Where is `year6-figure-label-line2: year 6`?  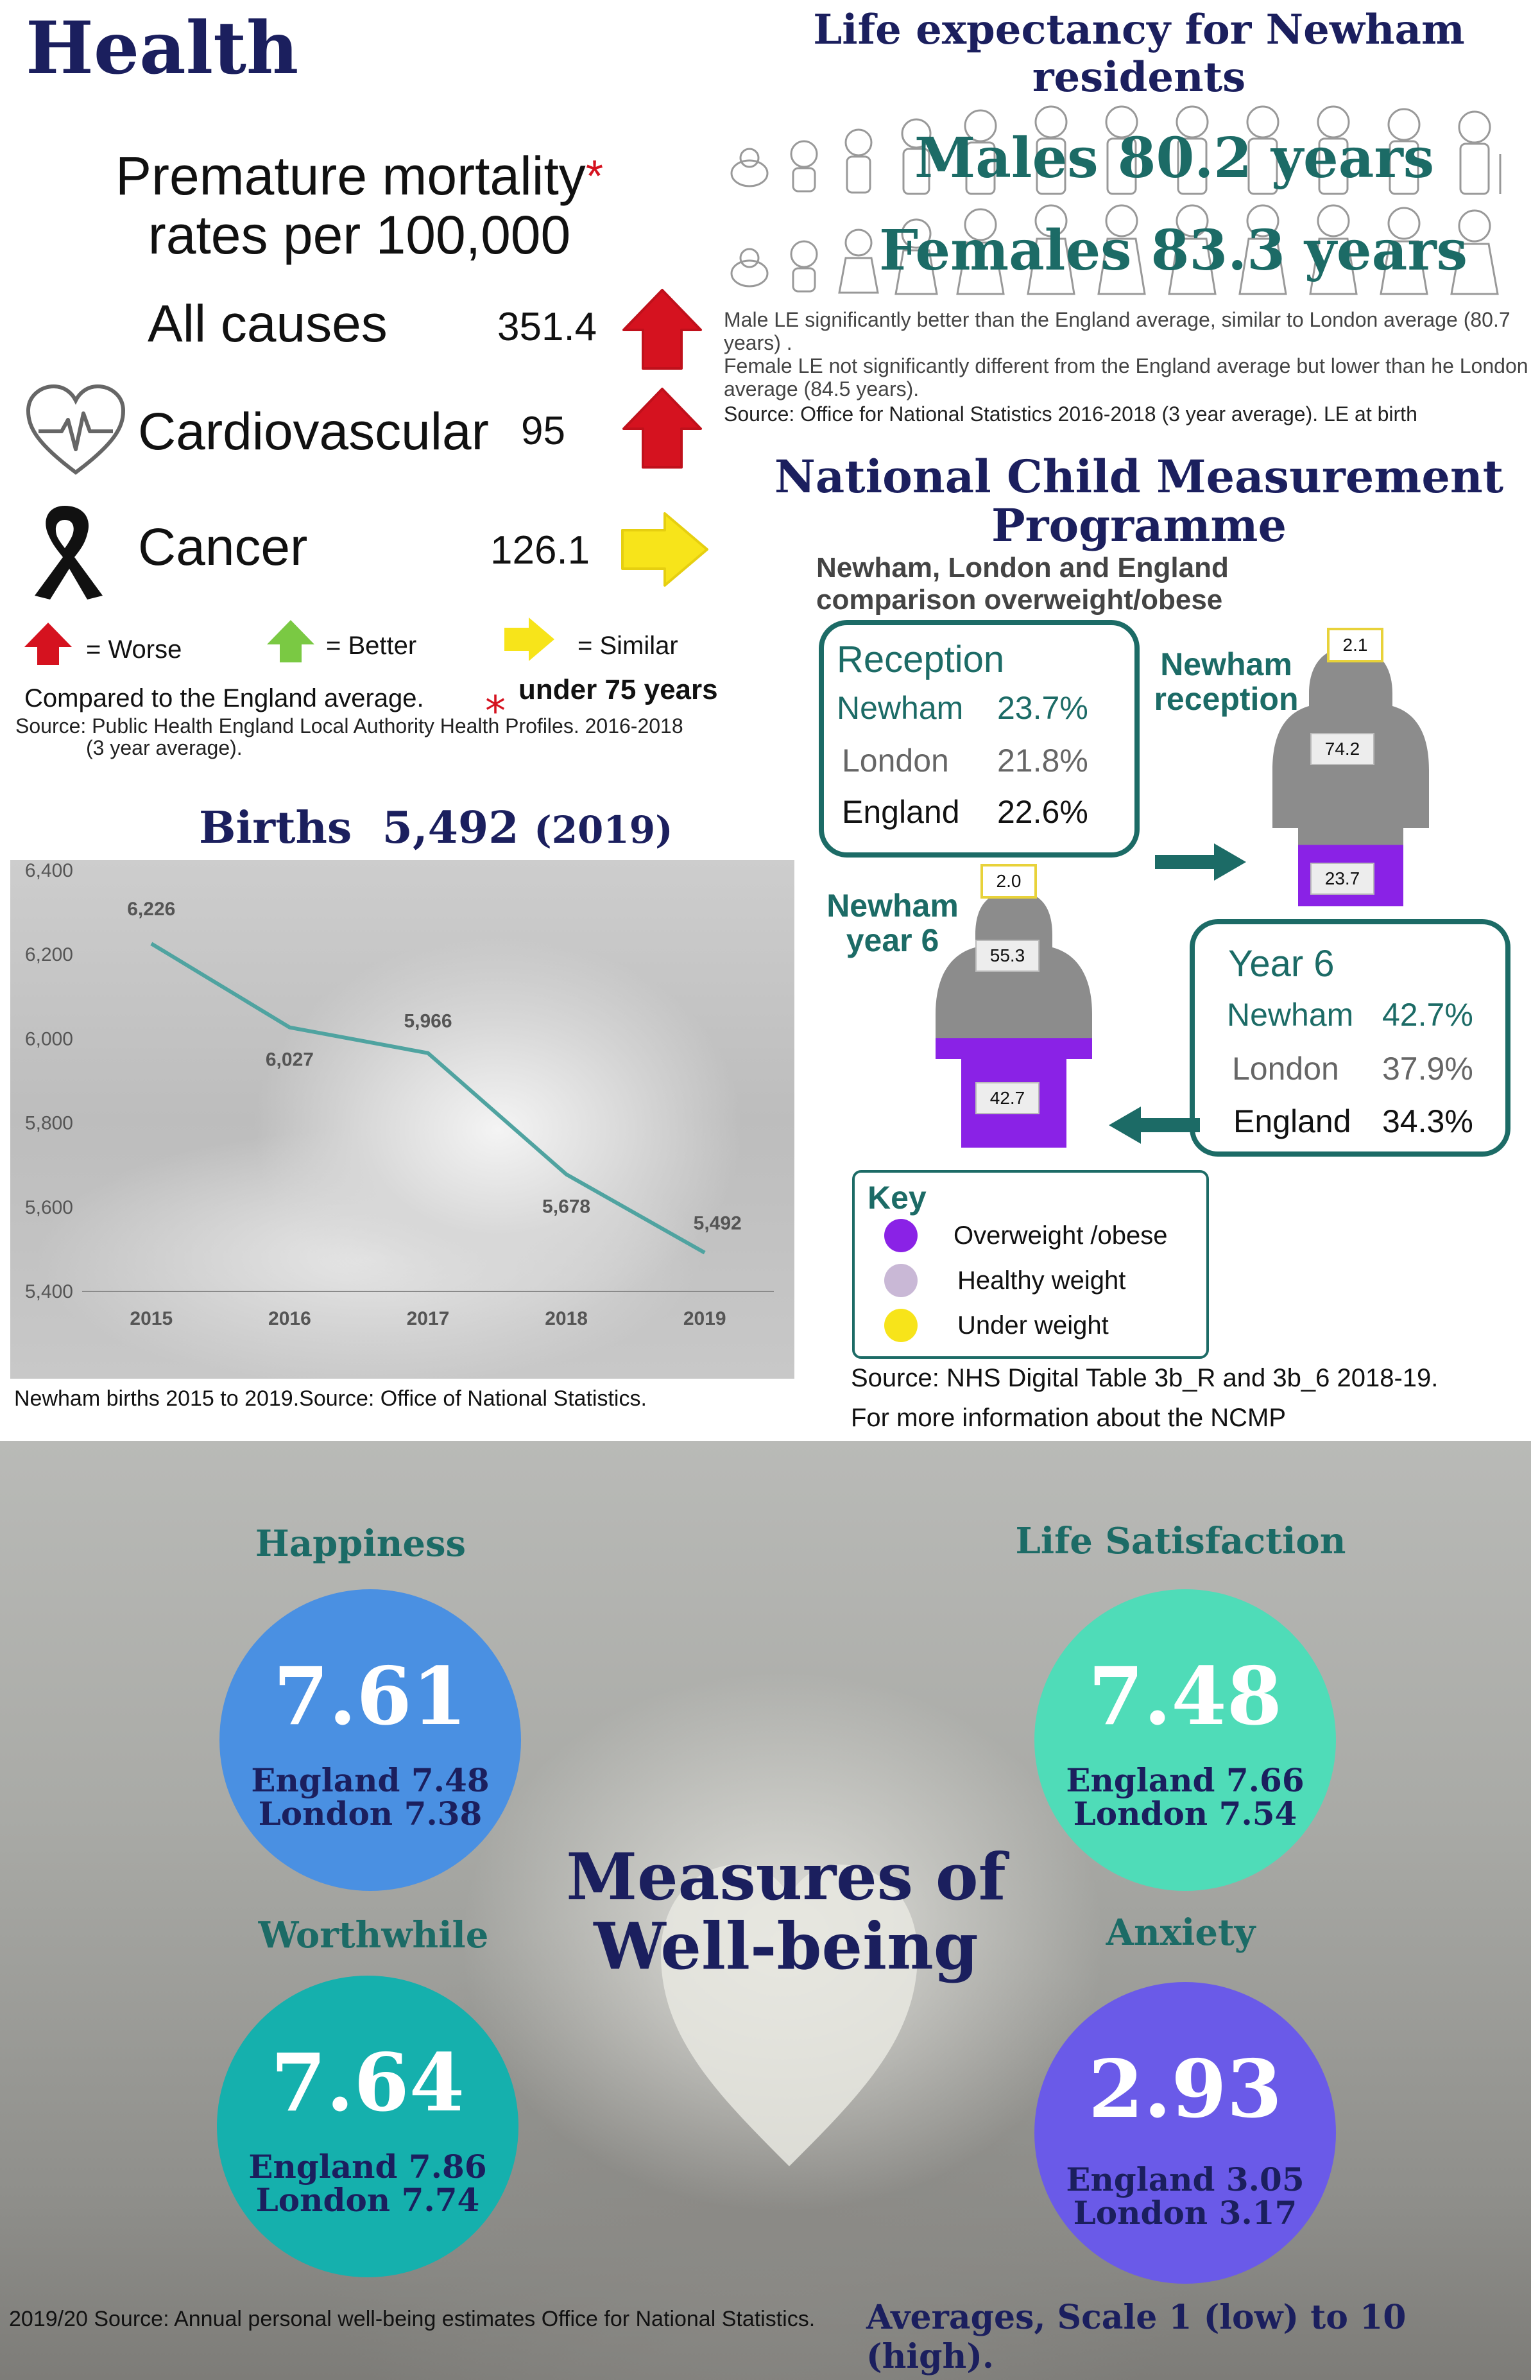
year6-figure-label-line2: year 6 is located at coordinates (893, 940).